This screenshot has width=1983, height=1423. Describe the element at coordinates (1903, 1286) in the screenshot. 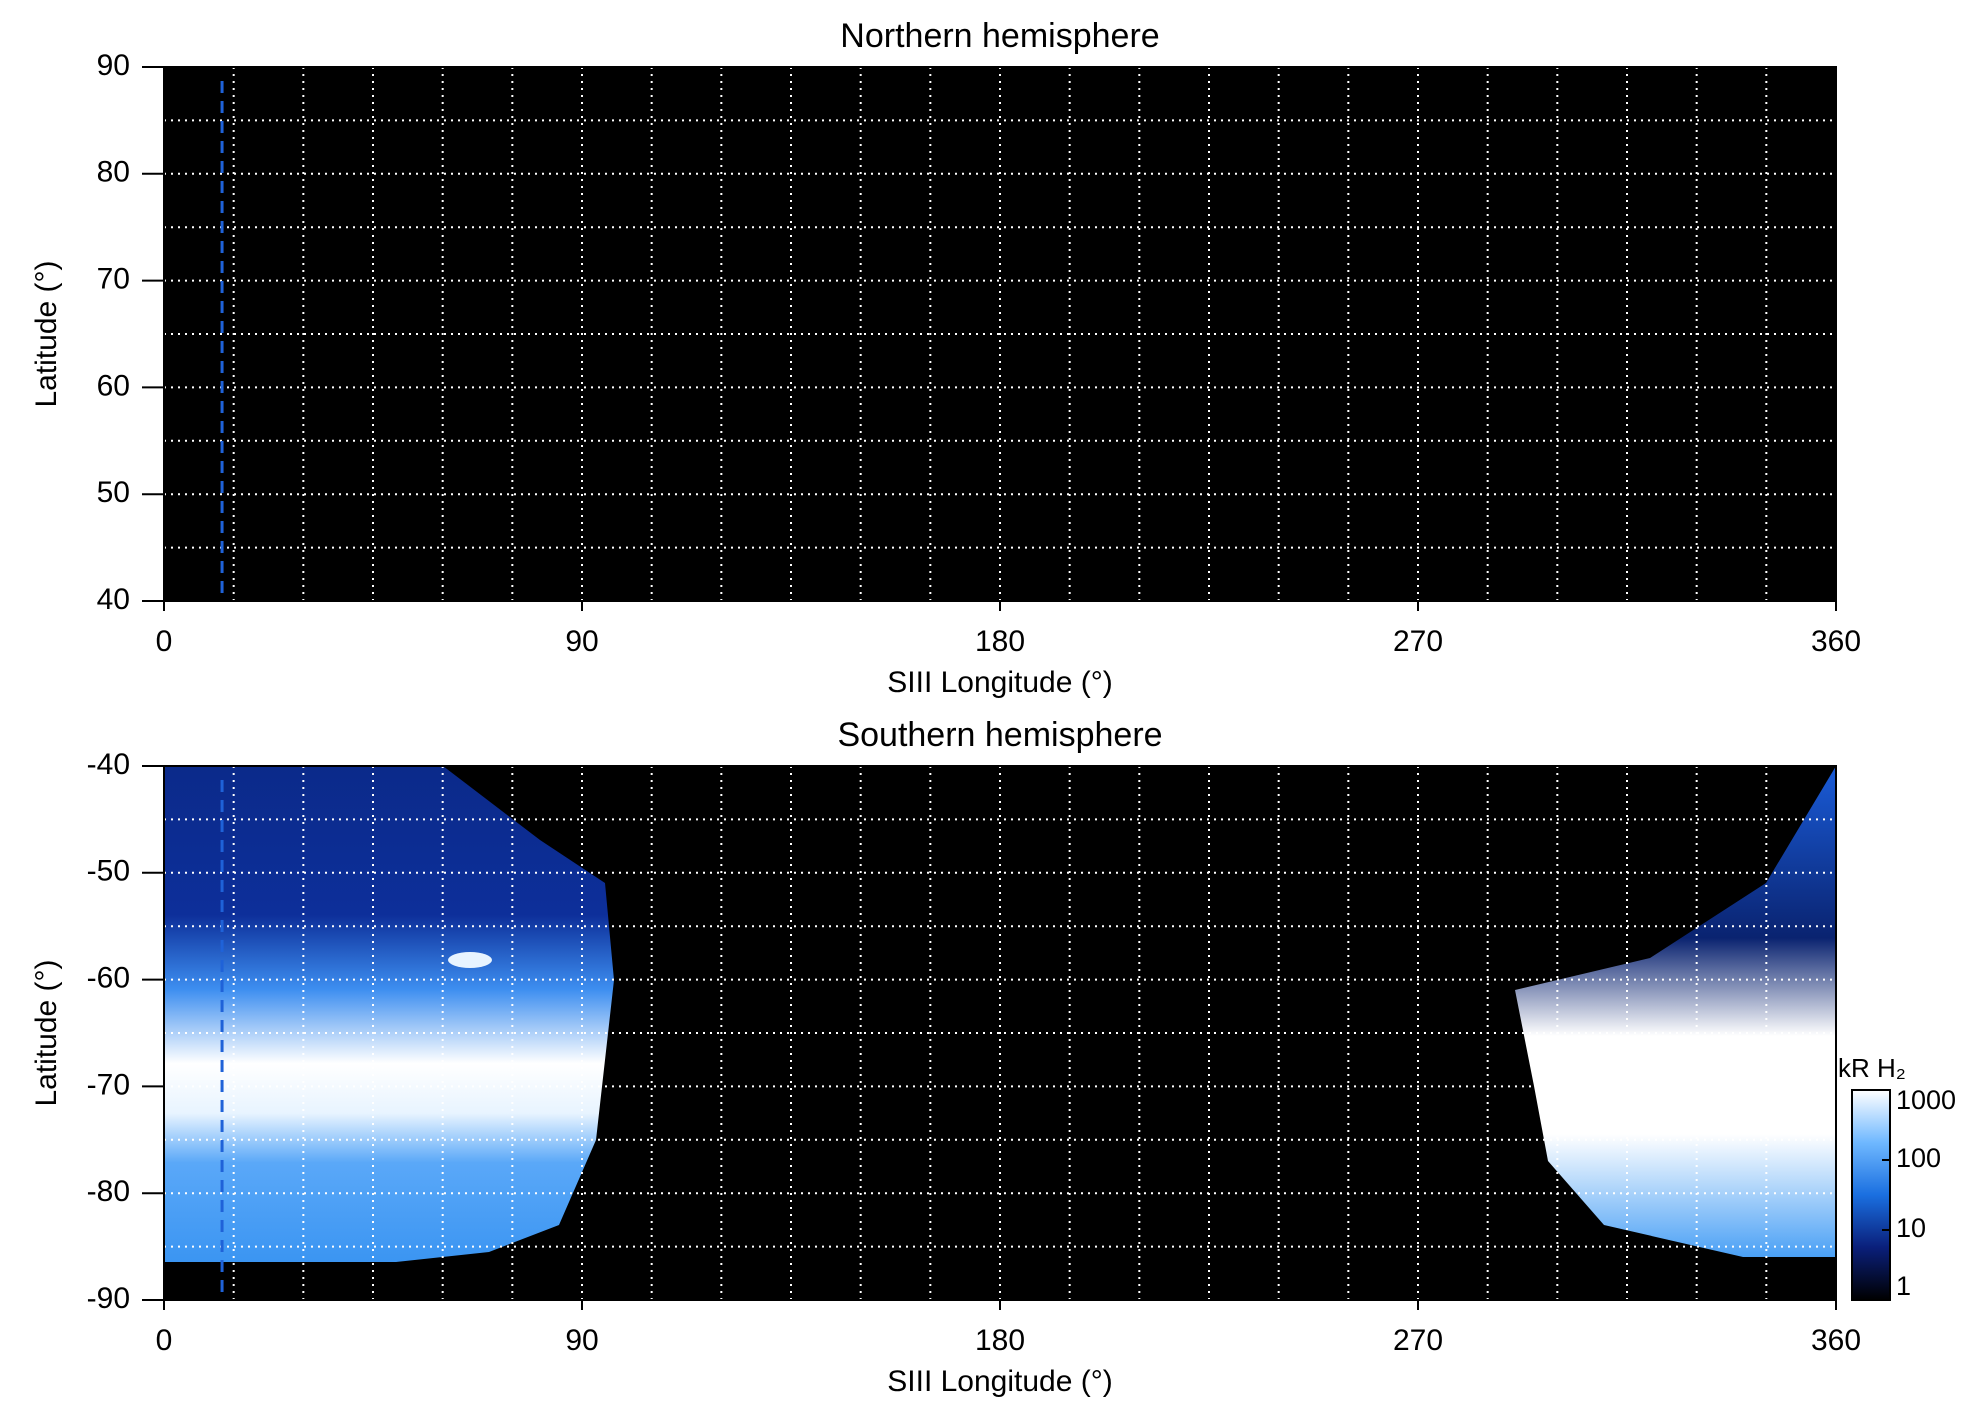

I see `colorbar-tick-label: 1` at that location.